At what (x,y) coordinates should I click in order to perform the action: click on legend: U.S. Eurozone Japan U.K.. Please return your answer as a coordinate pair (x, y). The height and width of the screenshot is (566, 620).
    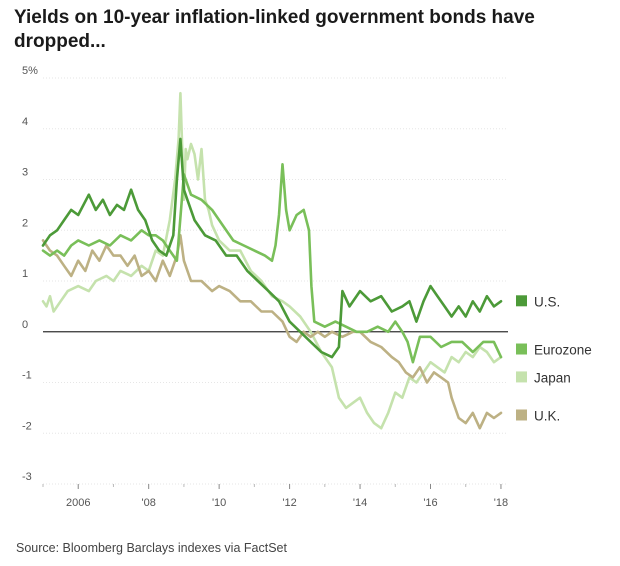
    Looking at the image, I should click on (554, 358).